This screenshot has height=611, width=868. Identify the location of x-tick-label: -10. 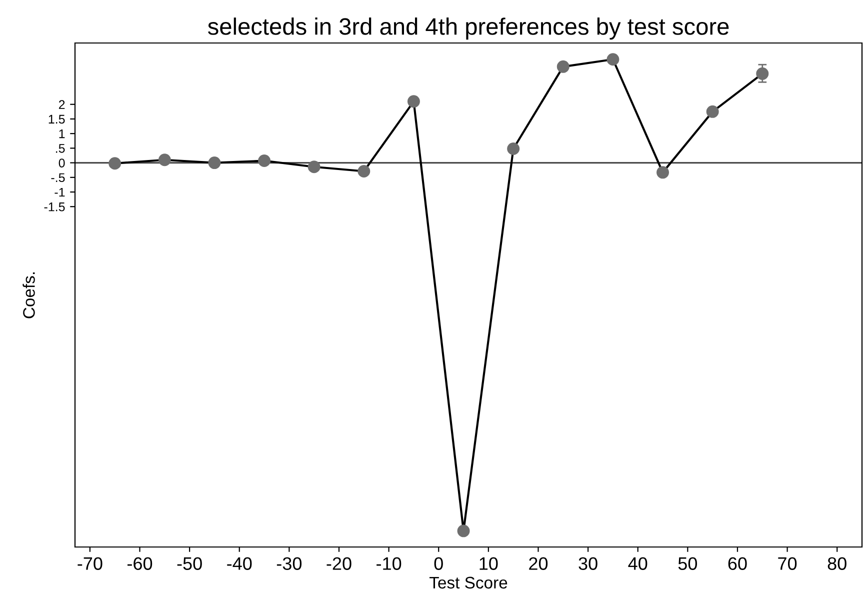
(389, 563).